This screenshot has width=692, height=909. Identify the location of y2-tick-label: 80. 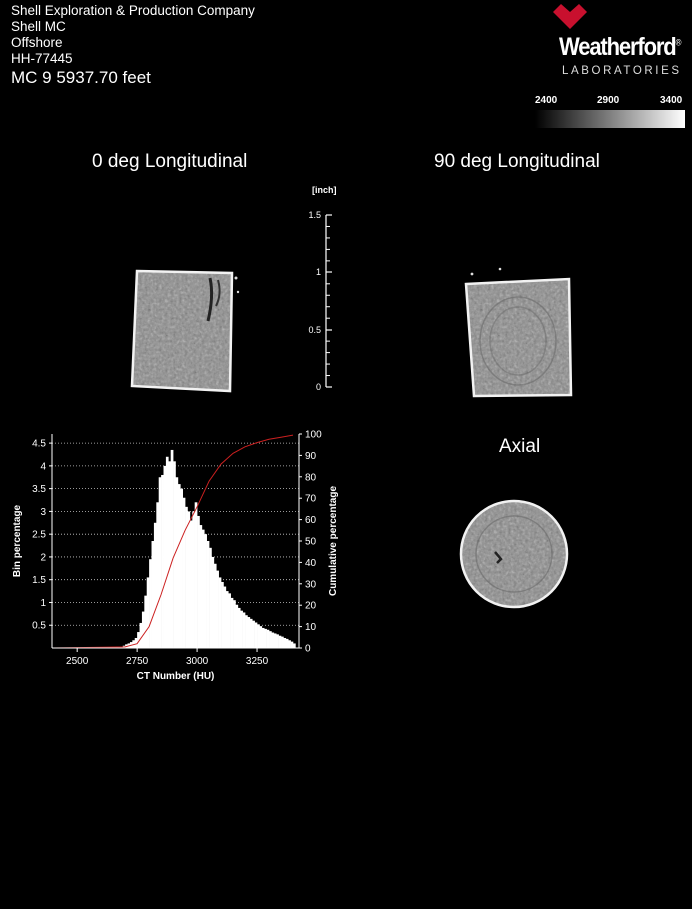
(311, 477).